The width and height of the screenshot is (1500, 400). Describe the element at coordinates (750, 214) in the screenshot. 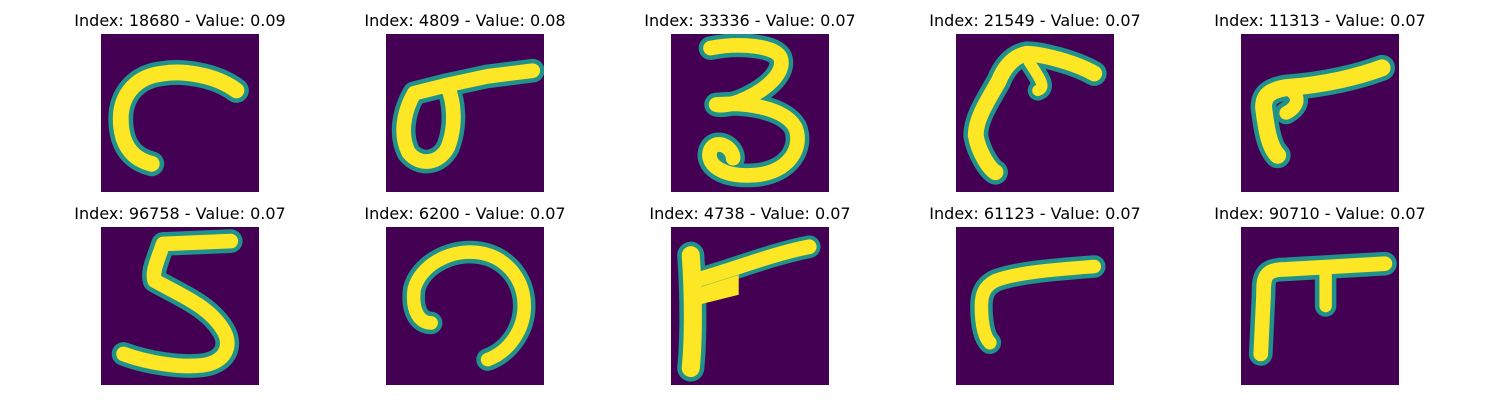

I see `panel-title: Index: 4738 - Value: 0.07` at that location.